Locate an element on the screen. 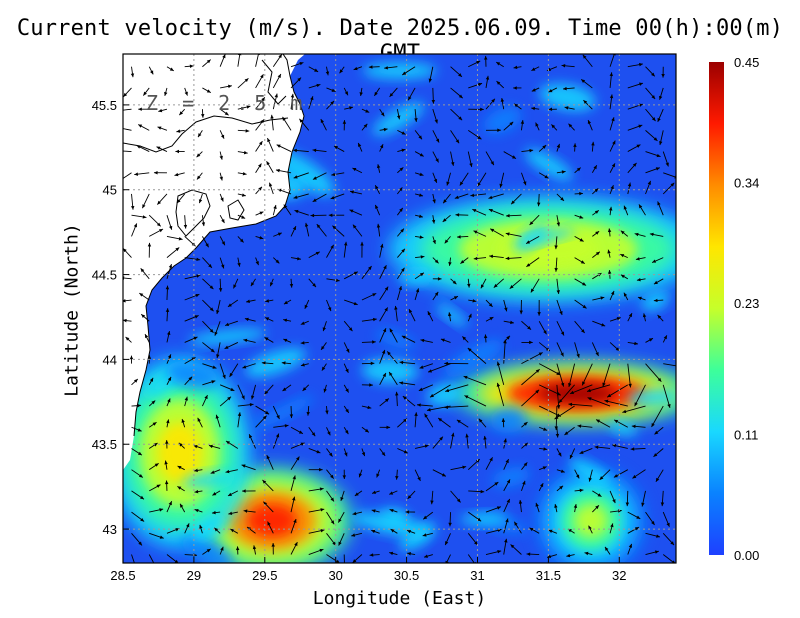 Image resolution: width=800 pixels, height=618 pixels. x-axis-label: Longitude (East) is located at coordinates (399, 598).